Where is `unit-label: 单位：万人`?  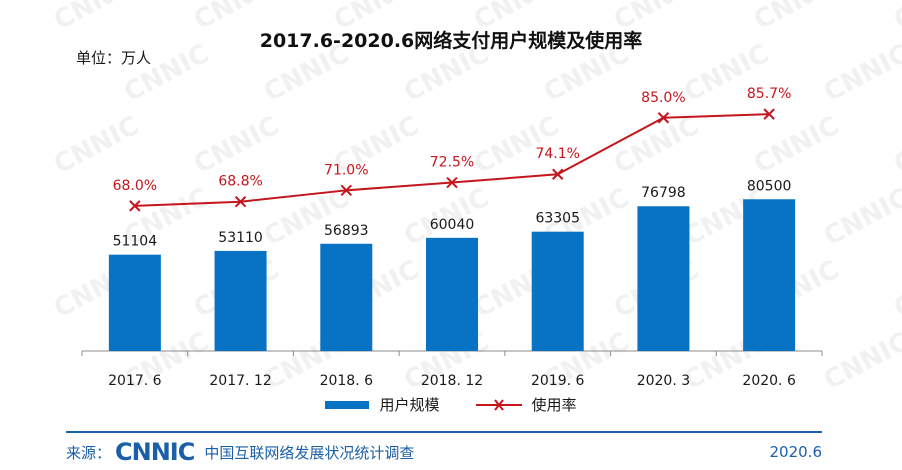 unit-label: 单位：万人 is located at coordinates (114, 58).